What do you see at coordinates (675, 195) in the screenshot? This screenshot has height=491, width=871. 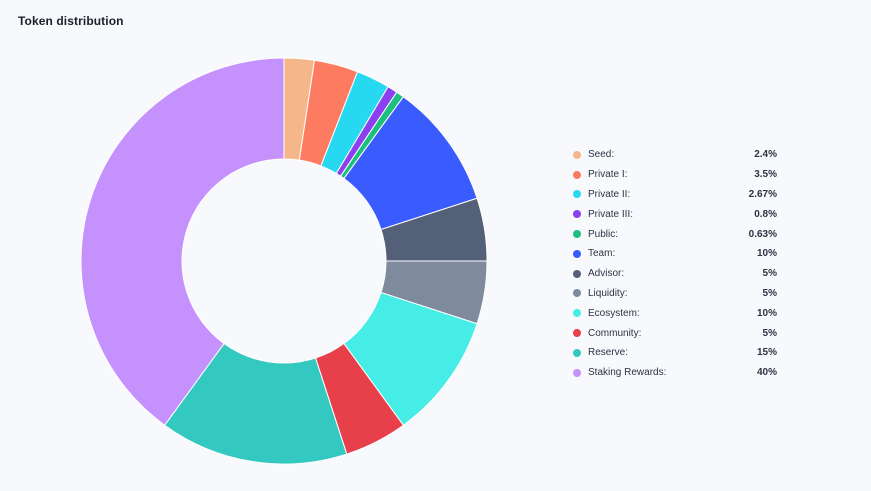 I see `legend-item-private-ii: Private II: 2.67%` at bounding box center [675, 195].